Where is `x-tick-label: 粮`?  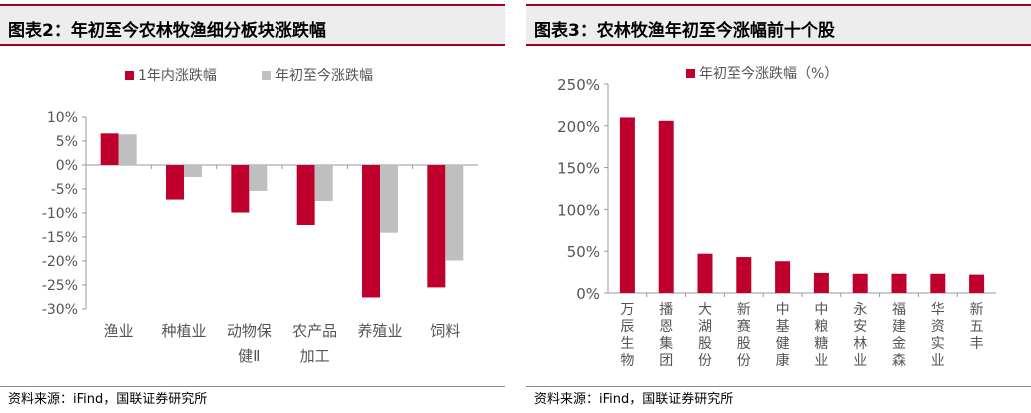 x-tick-label: 粮 is located at coordinates (821, 327).